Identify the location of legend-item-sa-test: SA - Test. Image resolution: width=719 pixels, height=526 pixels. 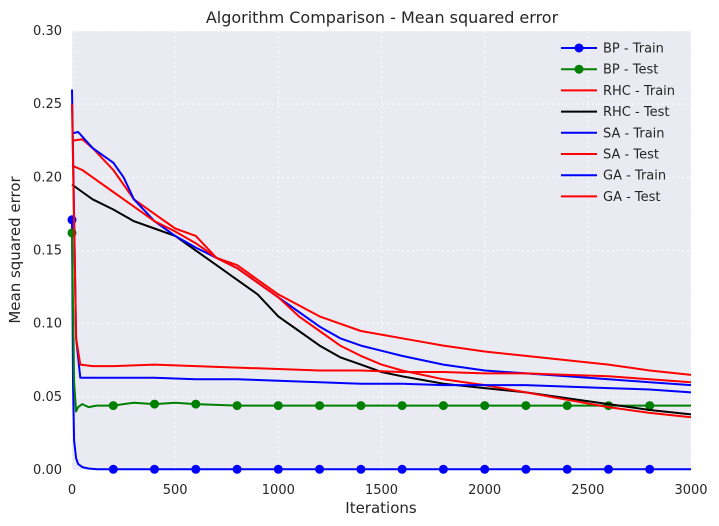
(610, 155).